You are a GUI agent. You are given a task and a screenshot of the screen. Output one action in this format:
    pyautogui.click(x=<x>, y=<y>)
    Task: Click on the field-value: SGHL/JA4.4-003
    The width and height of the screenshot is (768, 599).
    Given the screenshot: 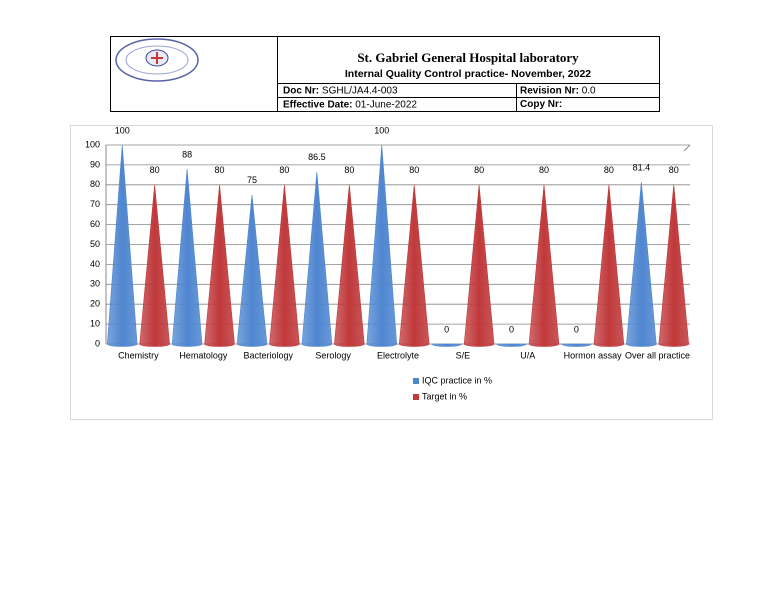 What is the action you would take?
    pyautogui.click(x=360, y=90)
    